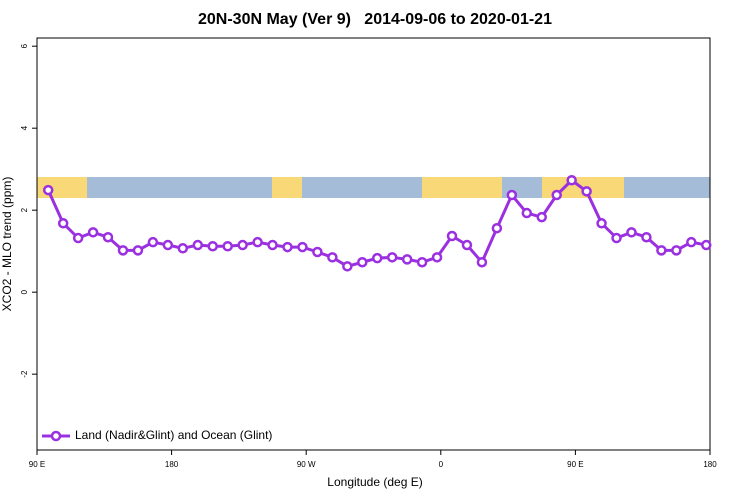  I want to click on y-tick-label: 0, so click(24, 291).